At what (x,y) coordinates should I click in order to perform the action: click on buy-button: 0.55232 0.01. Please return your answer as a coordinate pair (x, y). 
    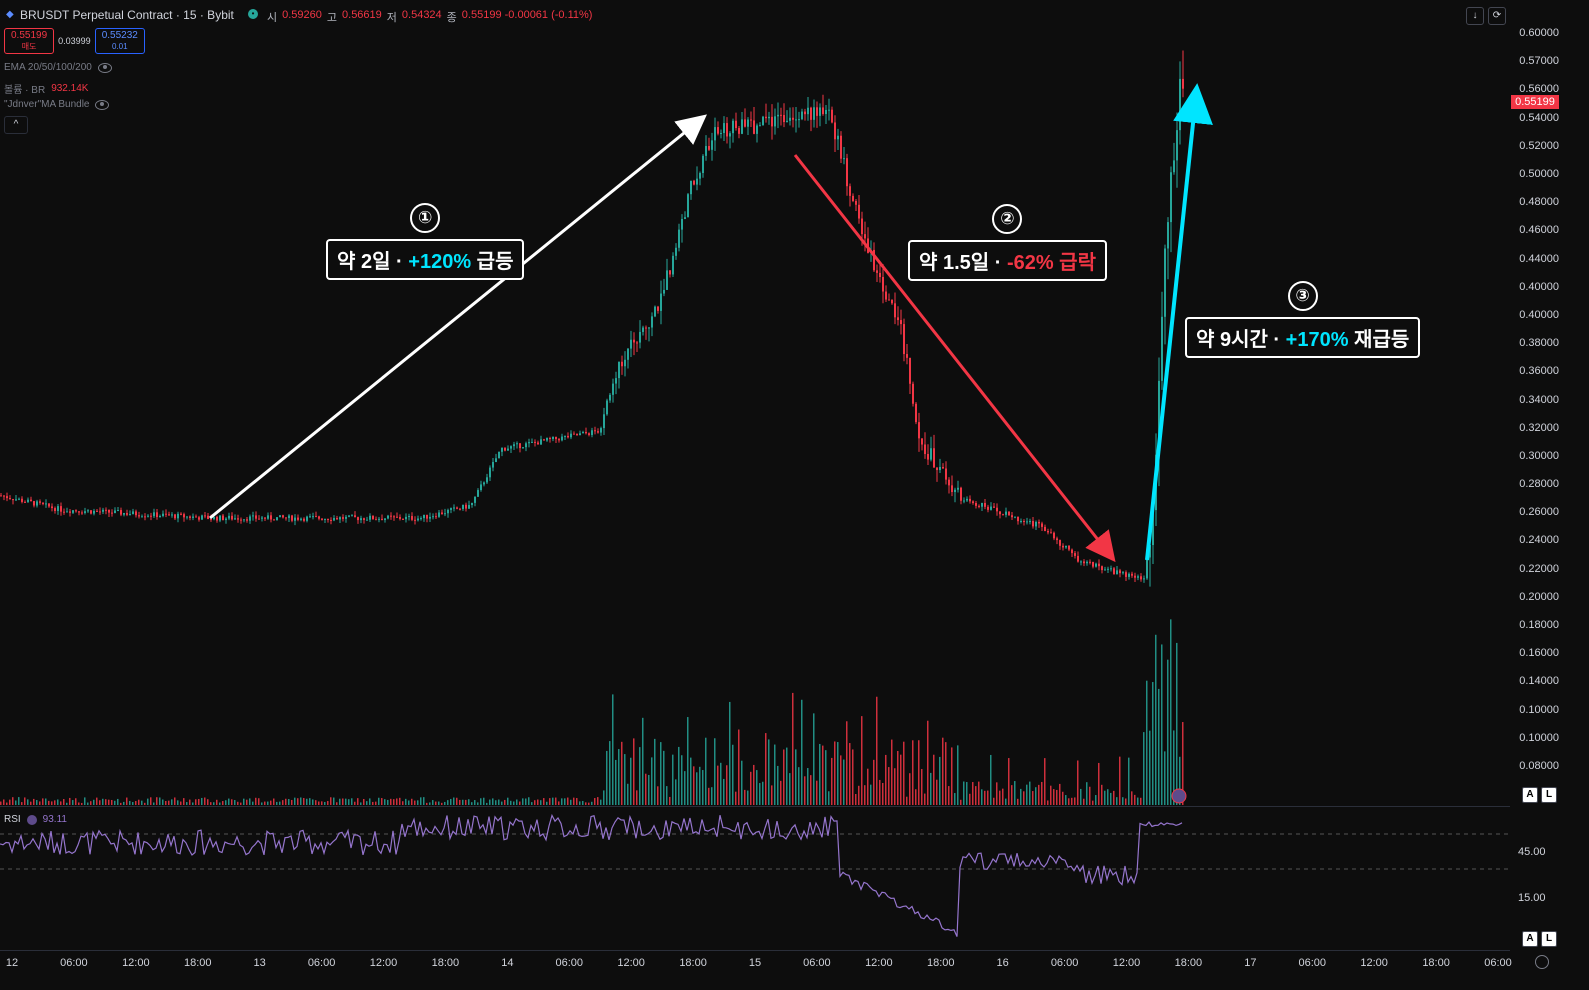
    Looking at the image, I should click on (119, 41).